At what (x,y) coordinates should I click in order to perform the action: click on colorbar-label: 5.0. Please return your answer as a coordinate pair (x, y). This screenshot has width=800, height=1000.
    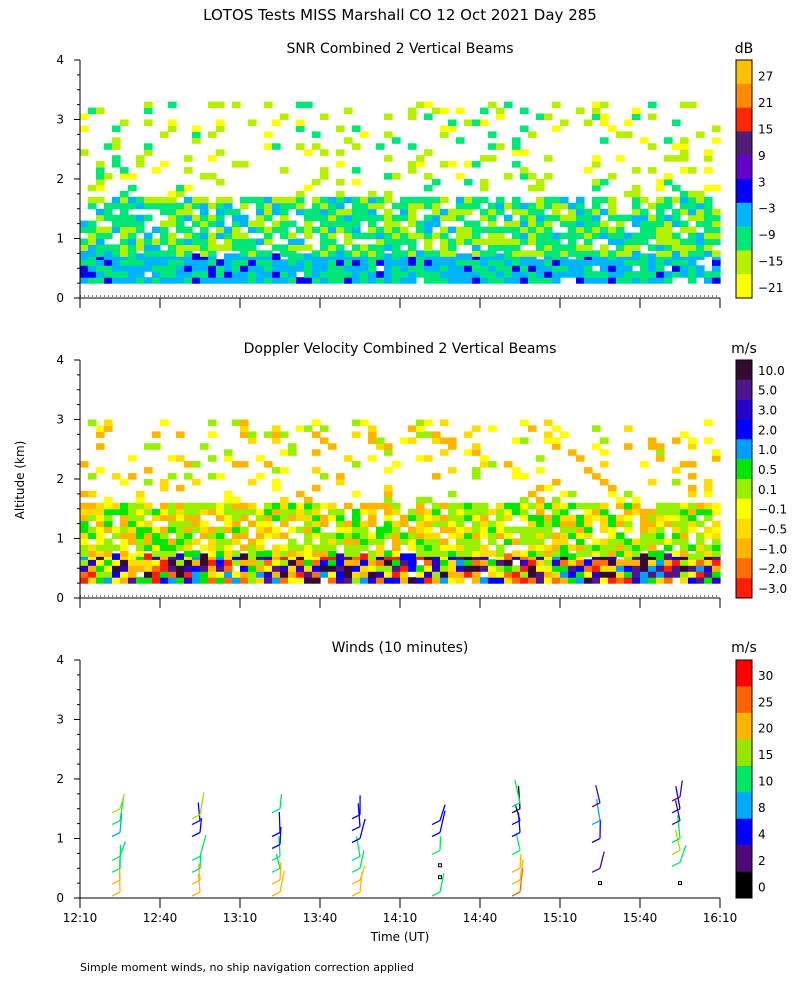
    Looking at the image, I should click on (767, 391).